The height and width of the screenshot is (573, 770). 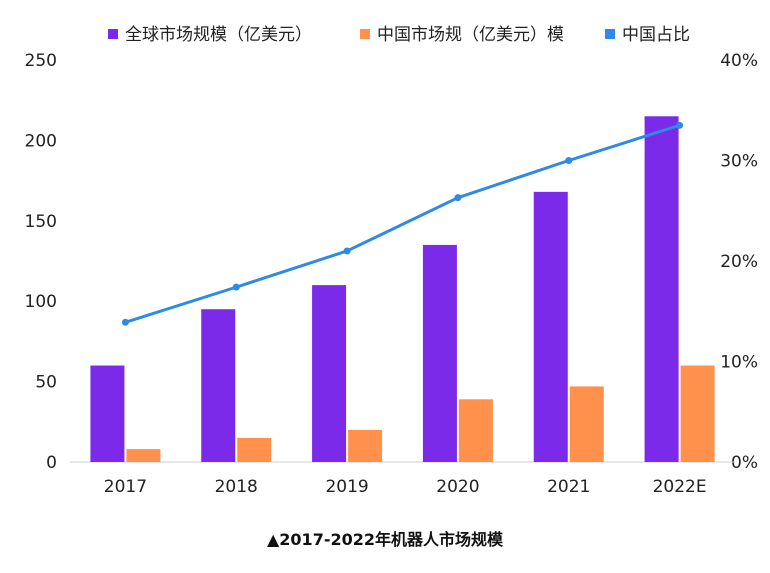 I want to click on x-tick-label: 2018, so click(x=236, y=487).